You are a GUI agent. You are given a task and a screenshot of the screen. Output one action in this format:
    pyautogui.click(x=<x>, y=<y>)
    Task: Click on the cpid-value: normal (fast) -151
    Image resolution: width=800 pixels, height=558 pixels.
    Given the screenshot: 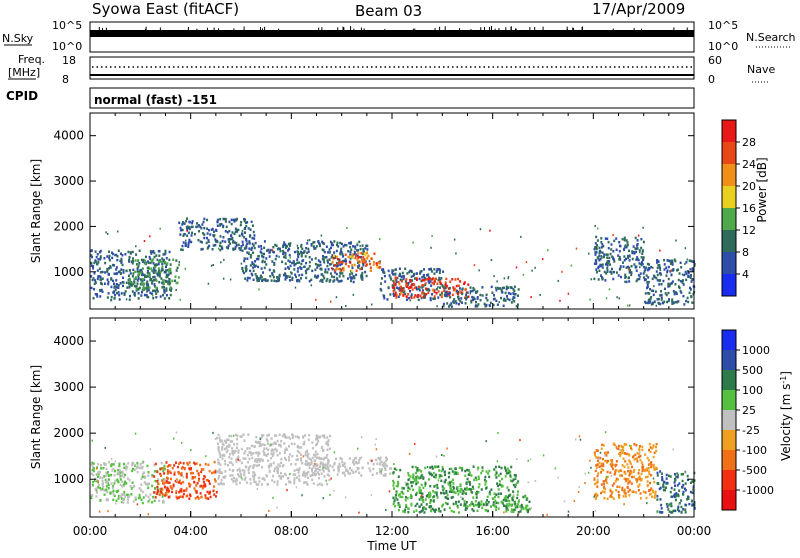 What is the action you would take?
    pyautogui.click(x=155, y=100)
    